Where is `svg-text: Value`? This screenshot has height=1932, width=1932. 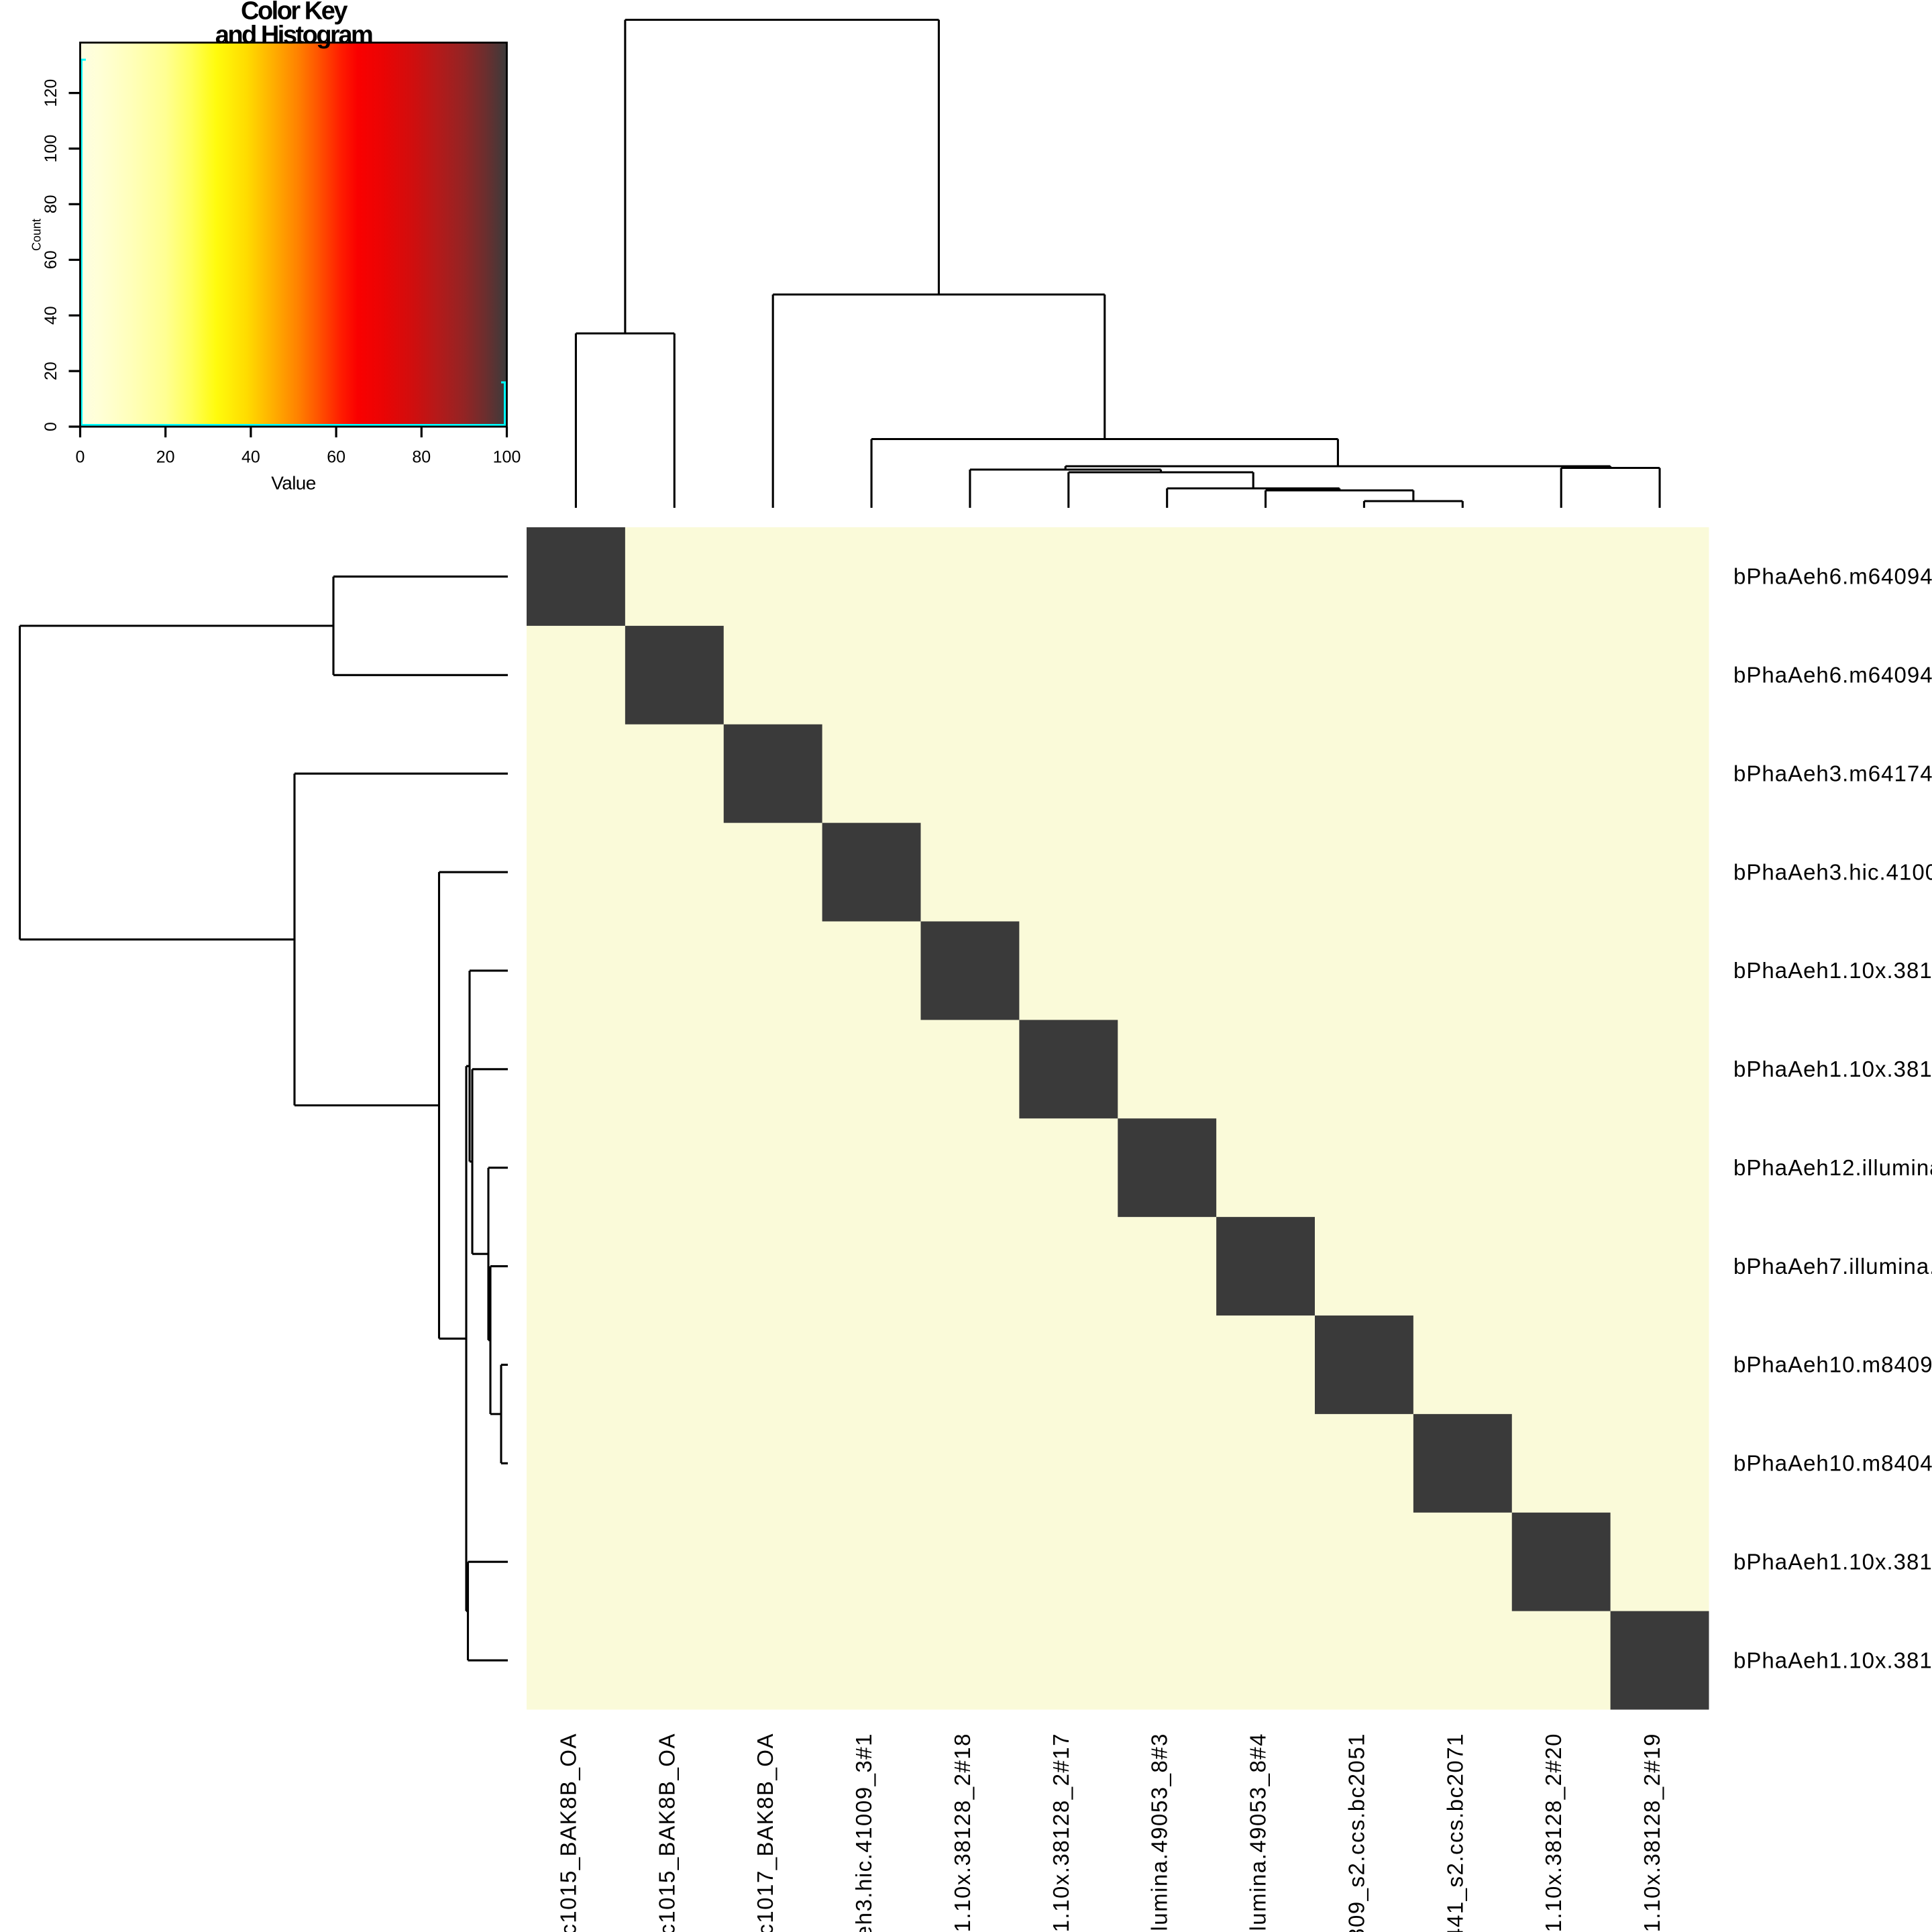
svg-text: Value is located at coordinates (293, 483).